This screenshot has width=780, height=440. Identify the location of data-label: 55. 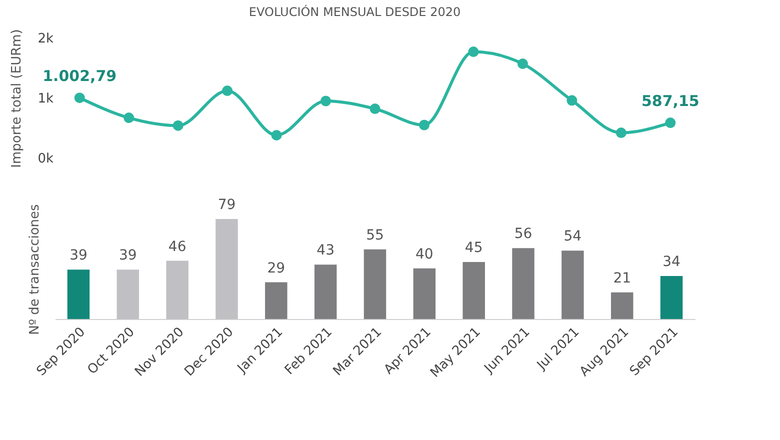
(375, 235).